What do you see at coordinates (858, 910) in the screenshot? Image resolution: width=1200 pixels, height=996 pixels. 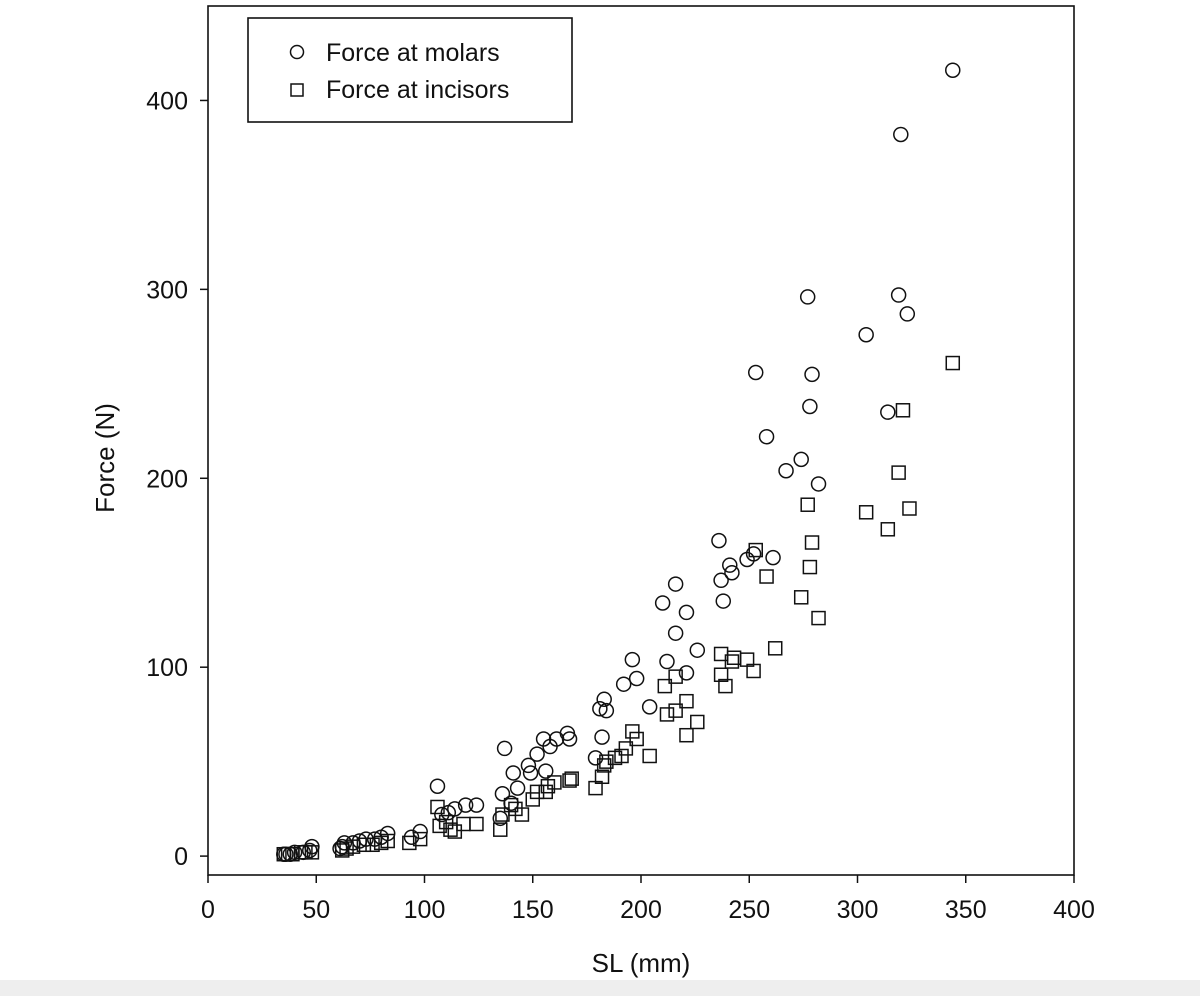 I see `x-tick-label-300: 300` at bounding box center [858, 910].